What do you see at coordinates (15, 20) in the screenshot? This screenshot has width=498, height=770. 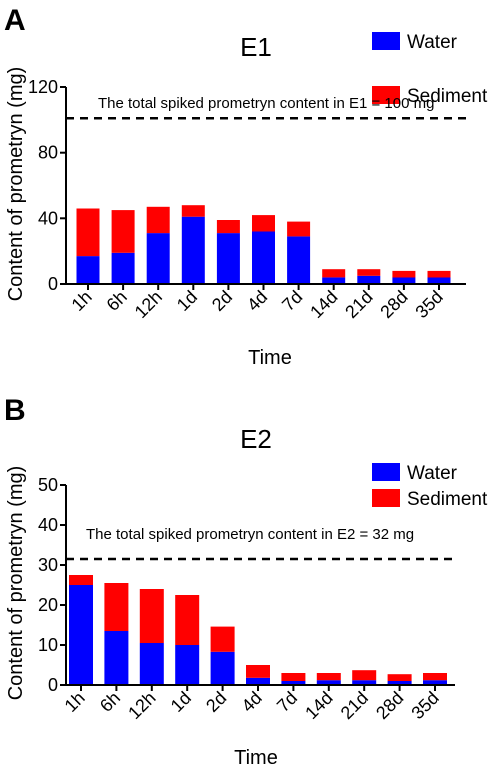 I see `panel-letter-a: A` at bounding box center [15, 20].